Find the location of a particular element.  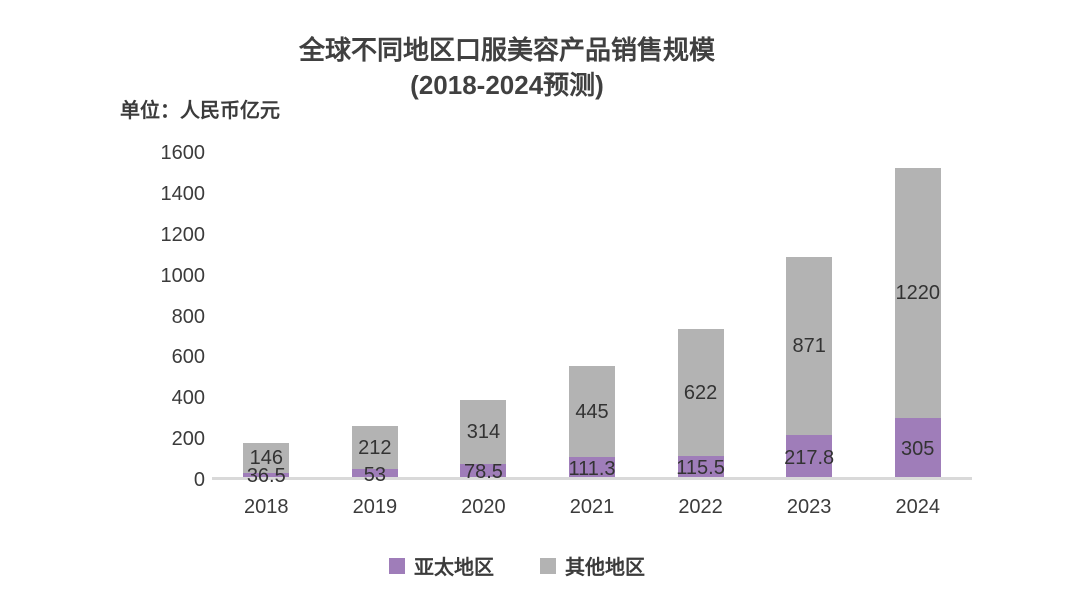

value-label-apac-2021: 111.3 is located at coordinates (592, 468).